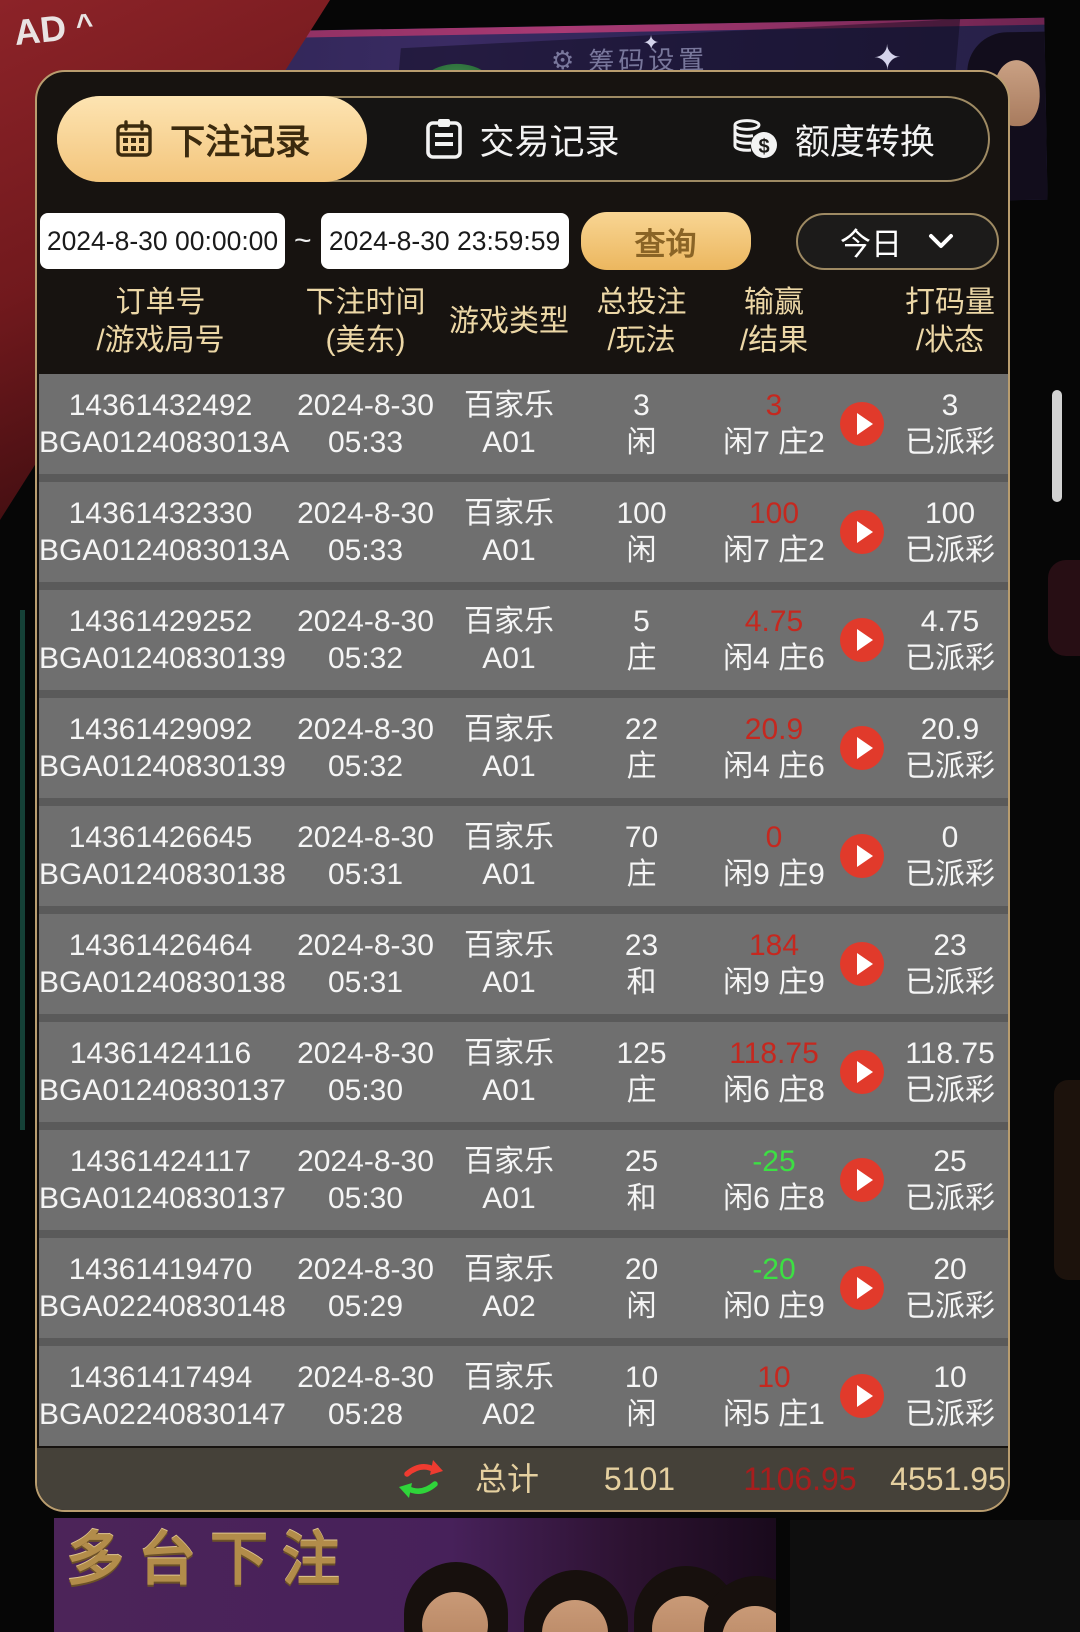 Image resolution: width=1080 pixels, height=1632 pixels. What do you see at coordinates (774, 640) in the screenshot?
I see `winloss-result-cell: 4.75 闲4 庄6` at bounding box center [774, 640].